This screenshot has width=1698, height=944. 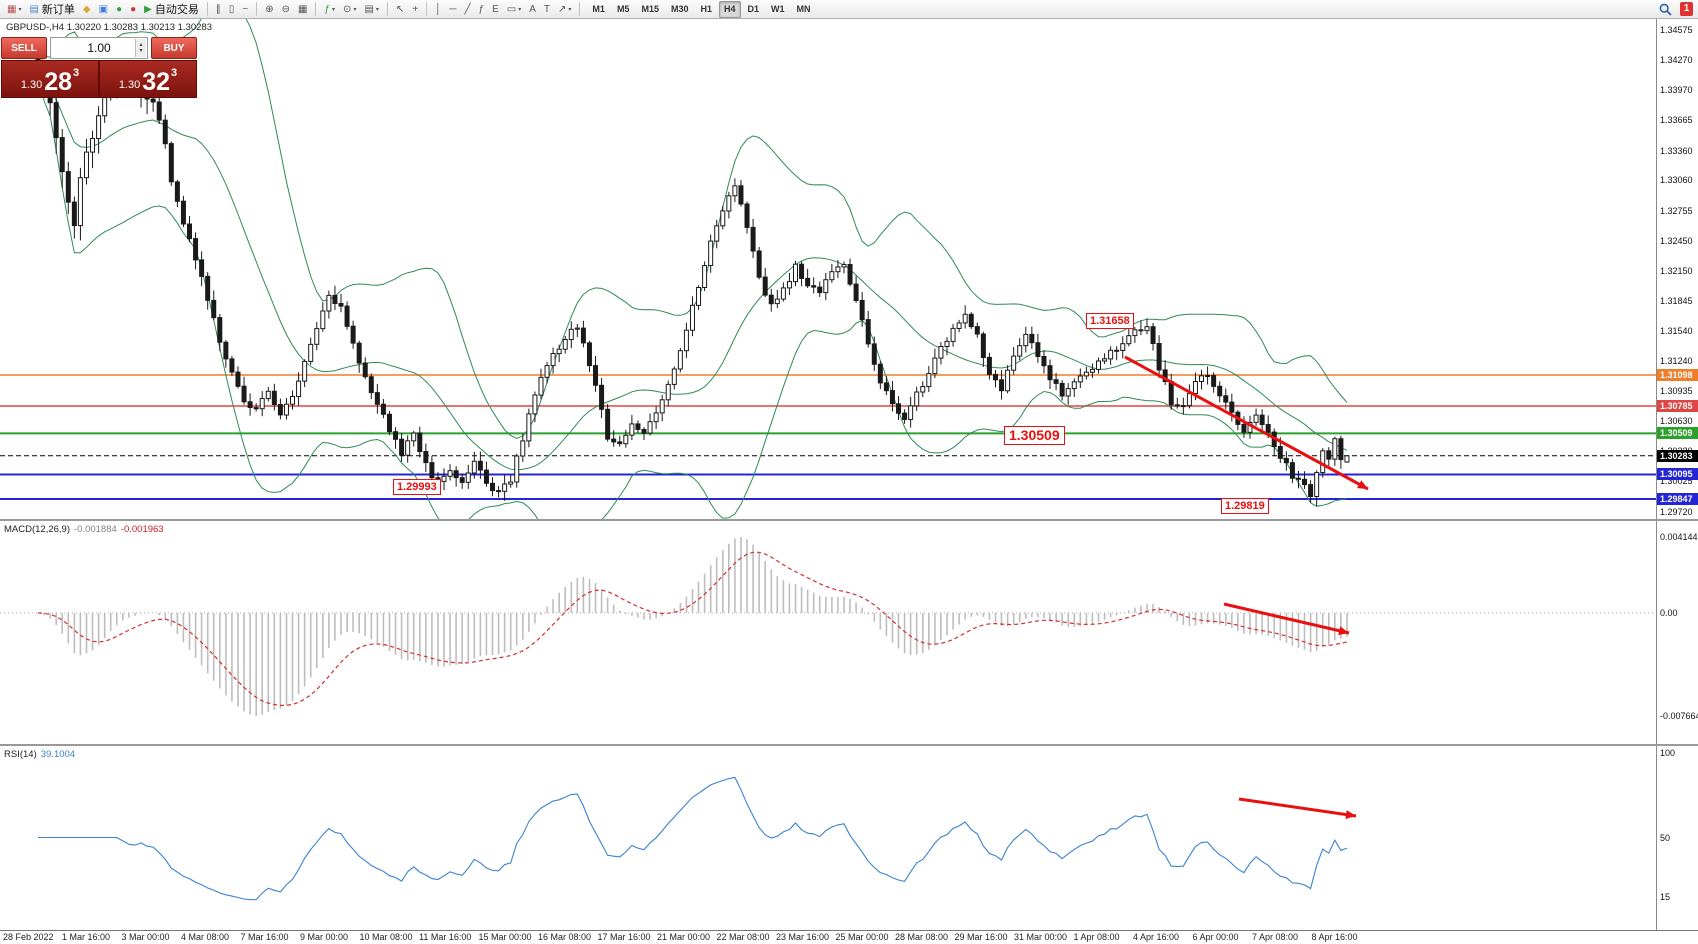 What do you see at coordinates (269, 9) in the screenshot?
I see `zoom-in-icon: ⊕` at bounding box center [269, 9].